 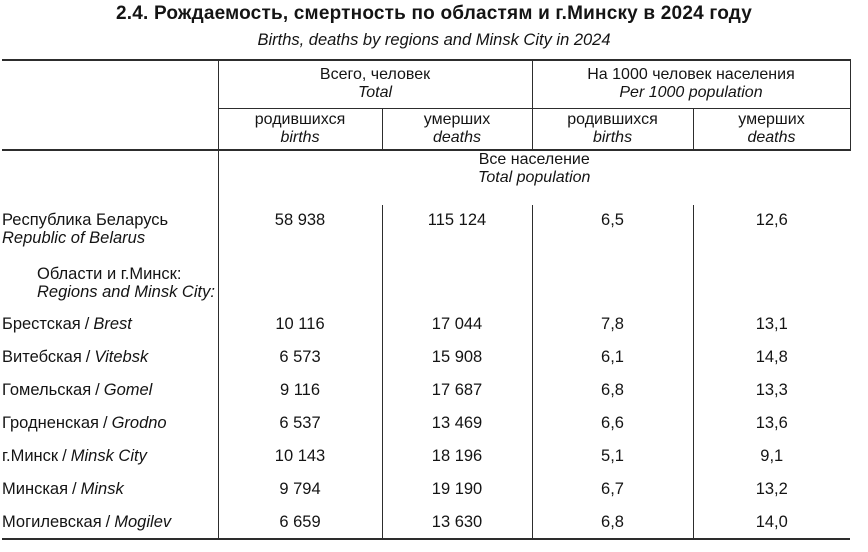 I want to click on table-row-grodno: Гродненская / Grodno 6 537 13 469 6,6 13,6, so click(x=426, y=423).